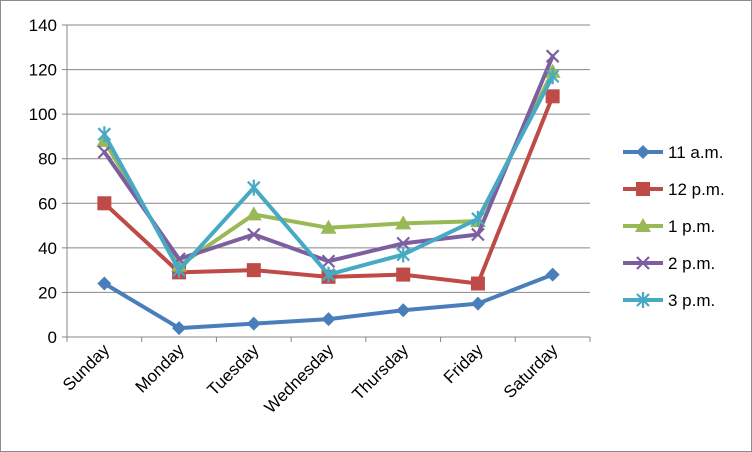 The width and height of the screenshot is (752, 452). What do you see at coordinates (691, 263) in the screenshot?
I see `legend-label: 2 p.m.` at bounding box center [691, 263].